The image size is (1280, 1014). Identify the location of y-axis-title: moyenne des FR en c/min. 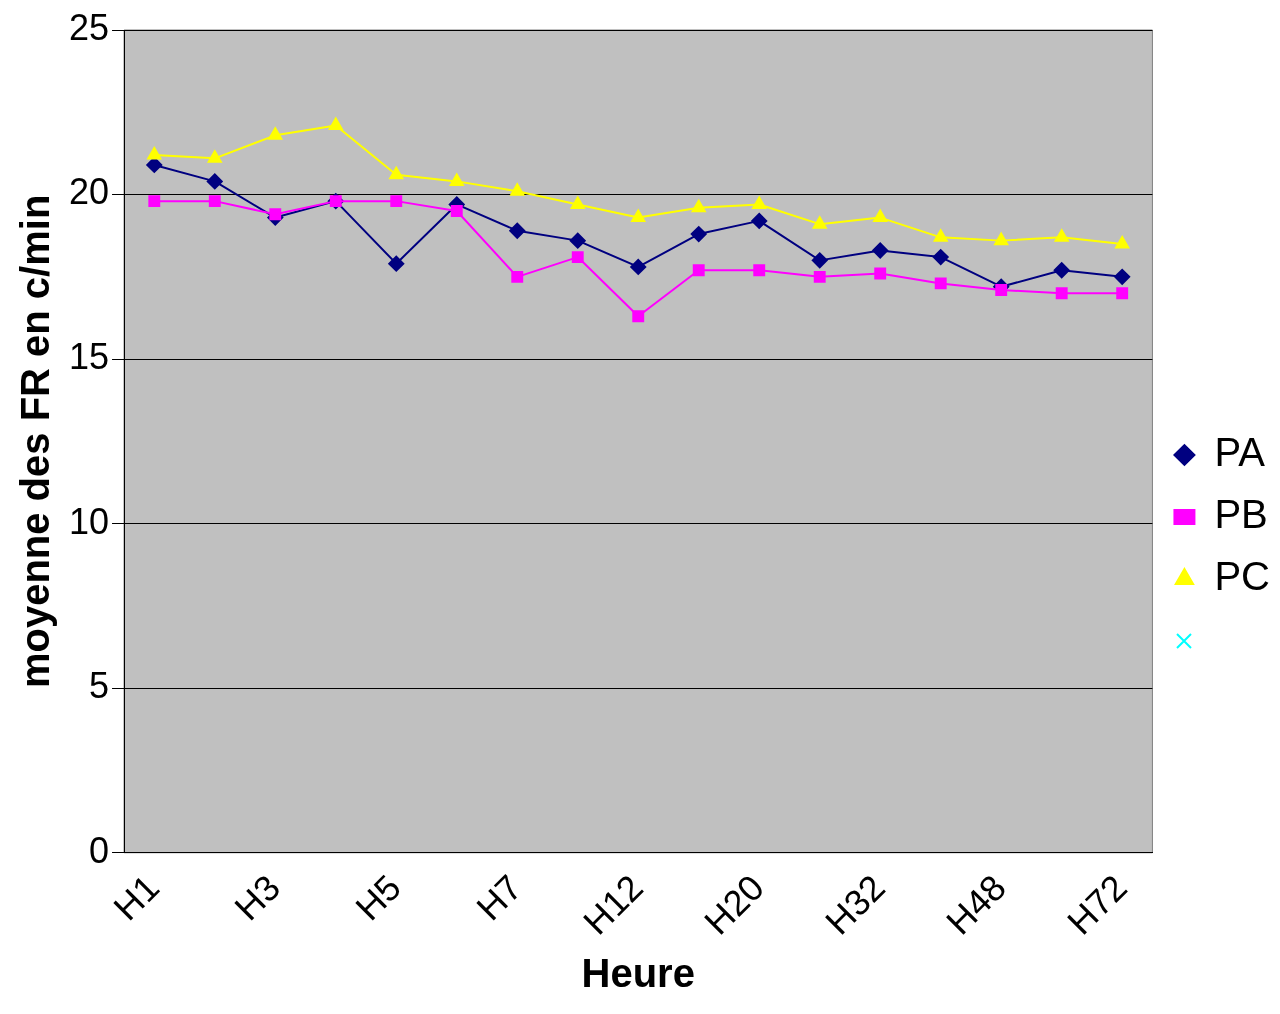
(35, 441).